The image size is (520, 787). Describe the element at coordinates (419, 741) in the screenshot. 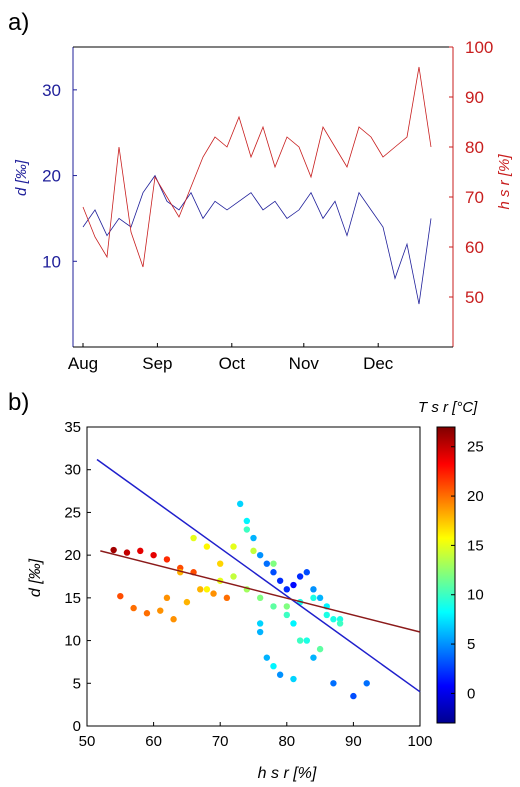

I see `x-tick-label: 100` at that location.